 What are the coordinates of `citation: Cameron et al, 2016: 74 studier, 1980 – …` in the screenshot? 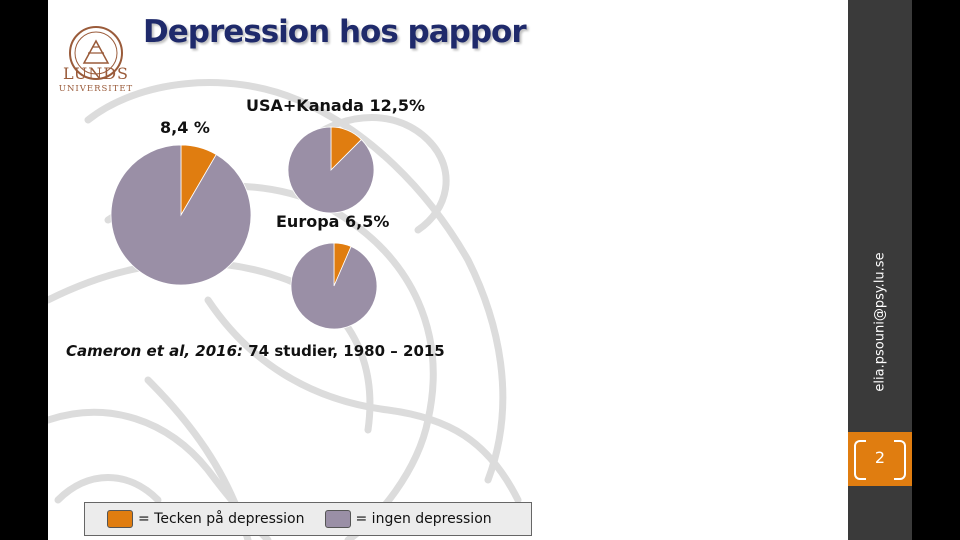 It's located at (255, 351).